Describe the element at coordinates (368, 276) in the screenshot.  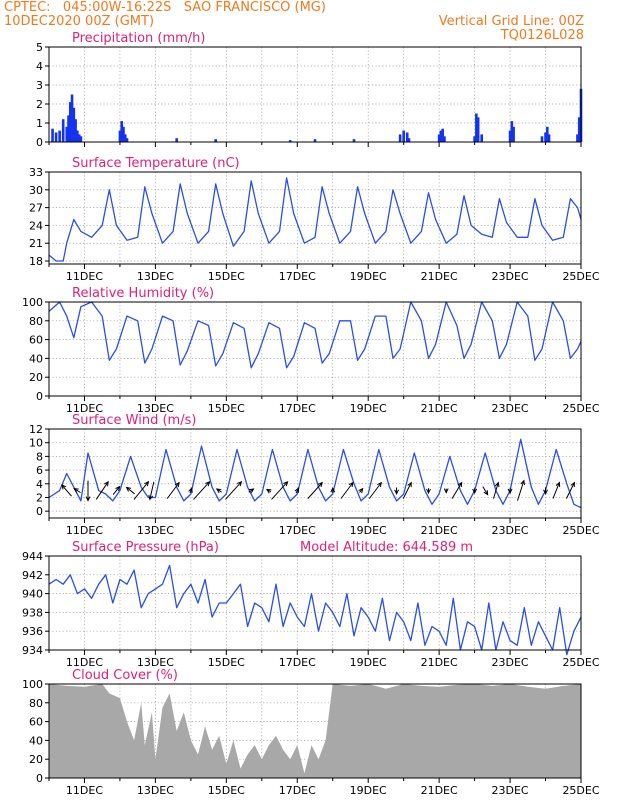
I see `temp-xtick-label: 19DEC` at that location.